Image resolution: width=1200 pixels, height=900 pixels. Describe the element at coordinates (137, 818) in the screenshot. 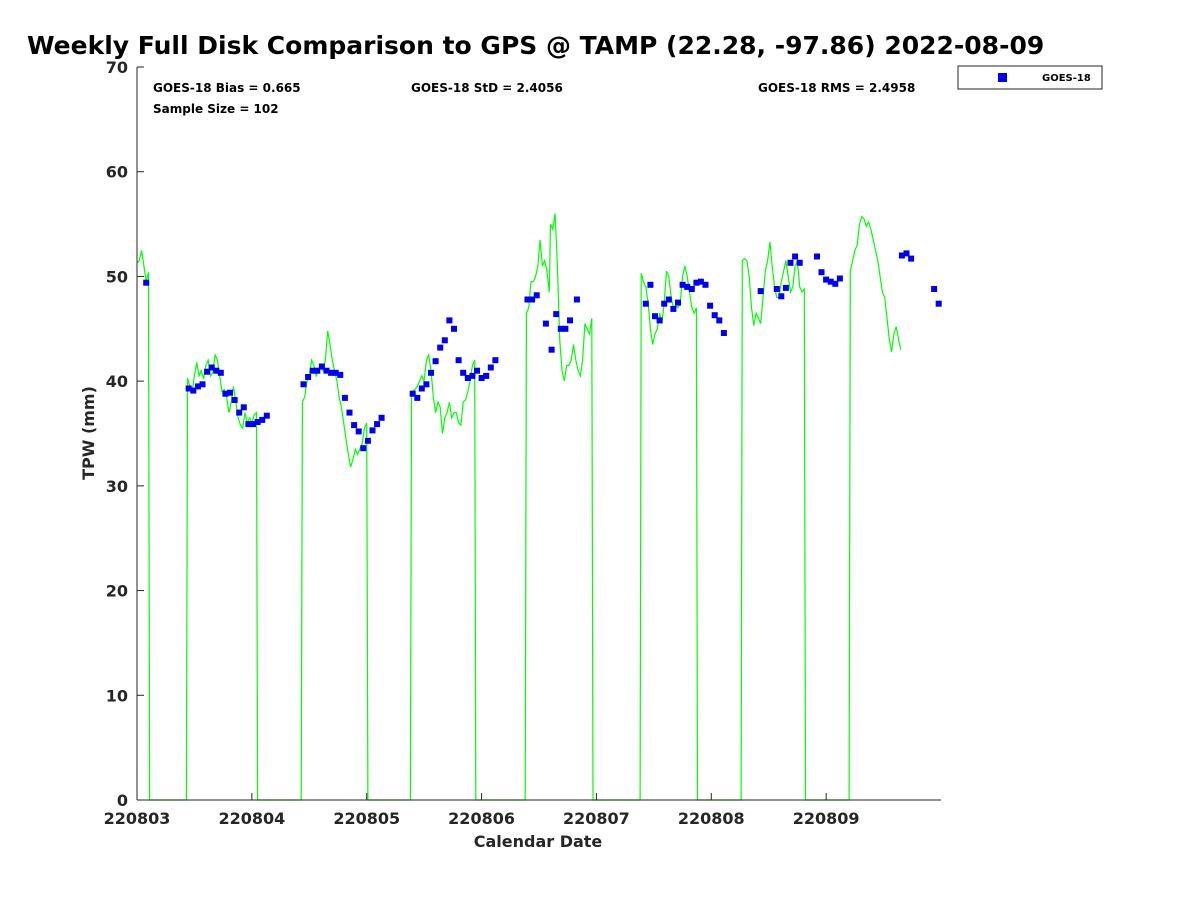

I see `x-tick-label: 220803` at that location.